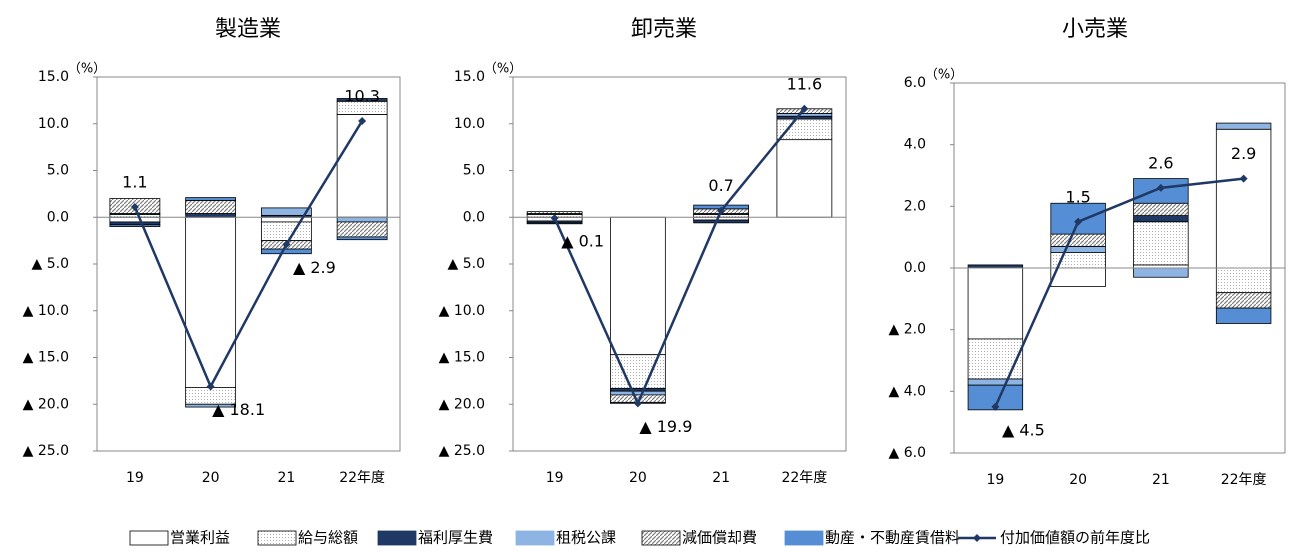  What do you see at coordinates (46, 404) in the screenshot?
I see `y-tick-label: ▲ 20.0` at bounding box center [46, 404].